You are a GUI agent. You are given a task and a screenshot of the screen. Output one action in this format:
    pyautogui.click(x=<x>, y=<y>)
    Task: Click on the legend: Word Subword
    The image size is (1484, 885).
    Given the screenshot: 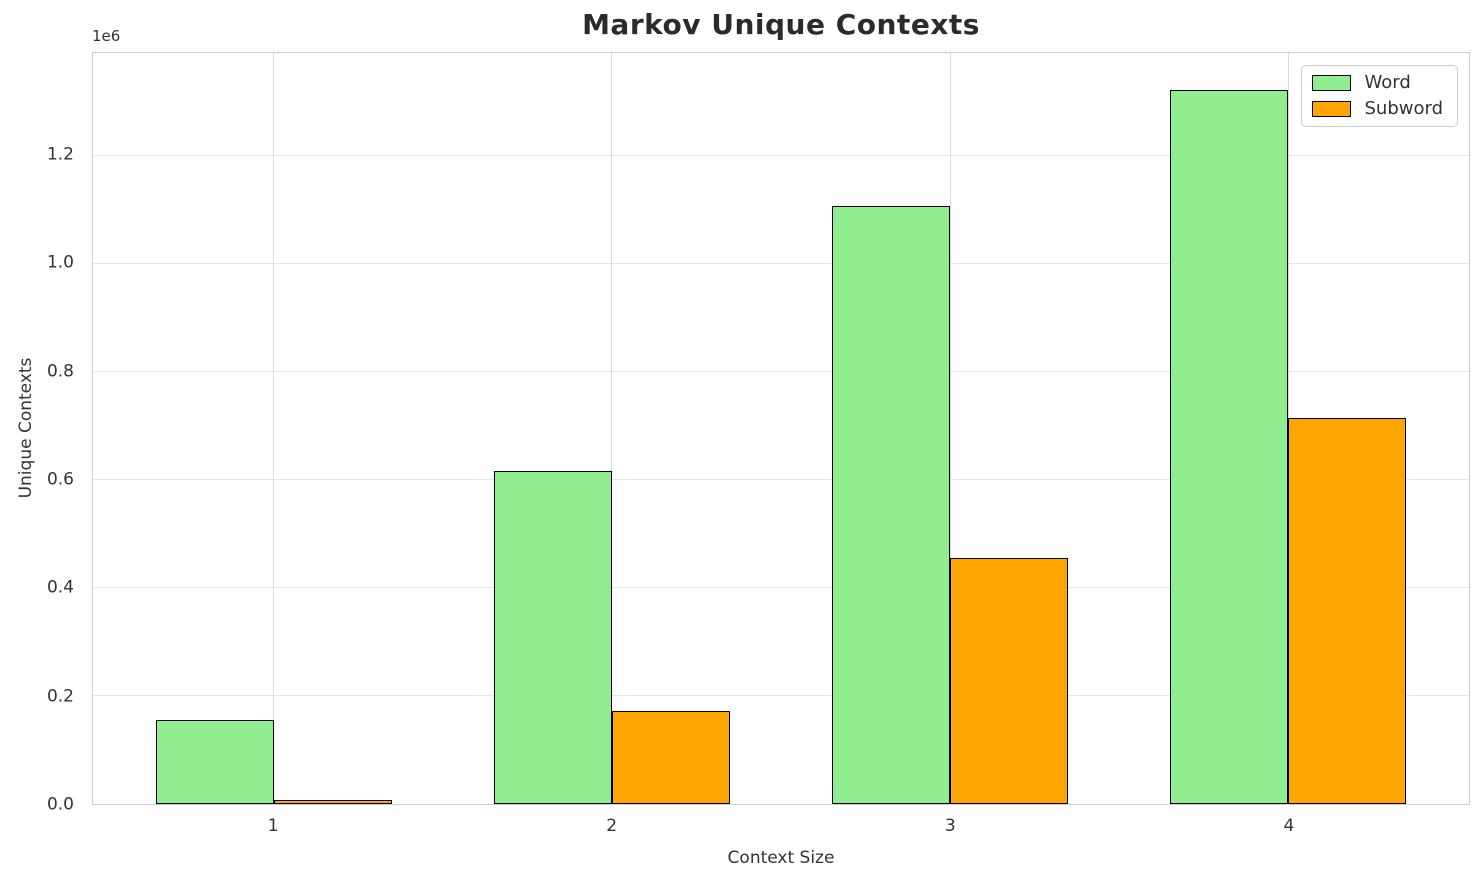 What is the action you would take?
    pyautogui.click(x=1379, y=96)
    